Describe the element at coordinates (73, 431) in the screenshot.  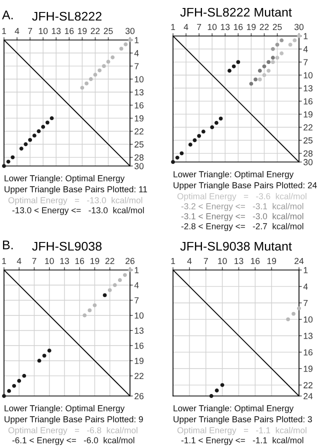
I see `text: Optimal Energy = -6.8 kcal/mol` at that location.